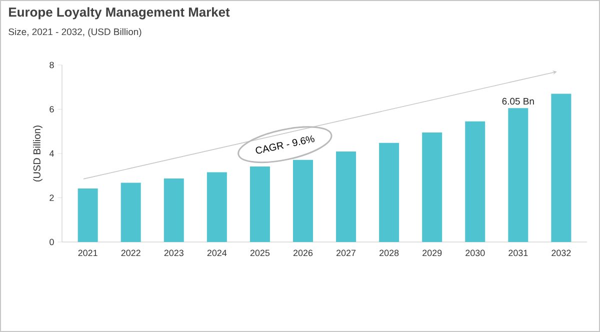  What do you see at coordinates (432, 253) in the screenshot?
I see `x-tick-label: 2029` at bounding box center [432, 253].